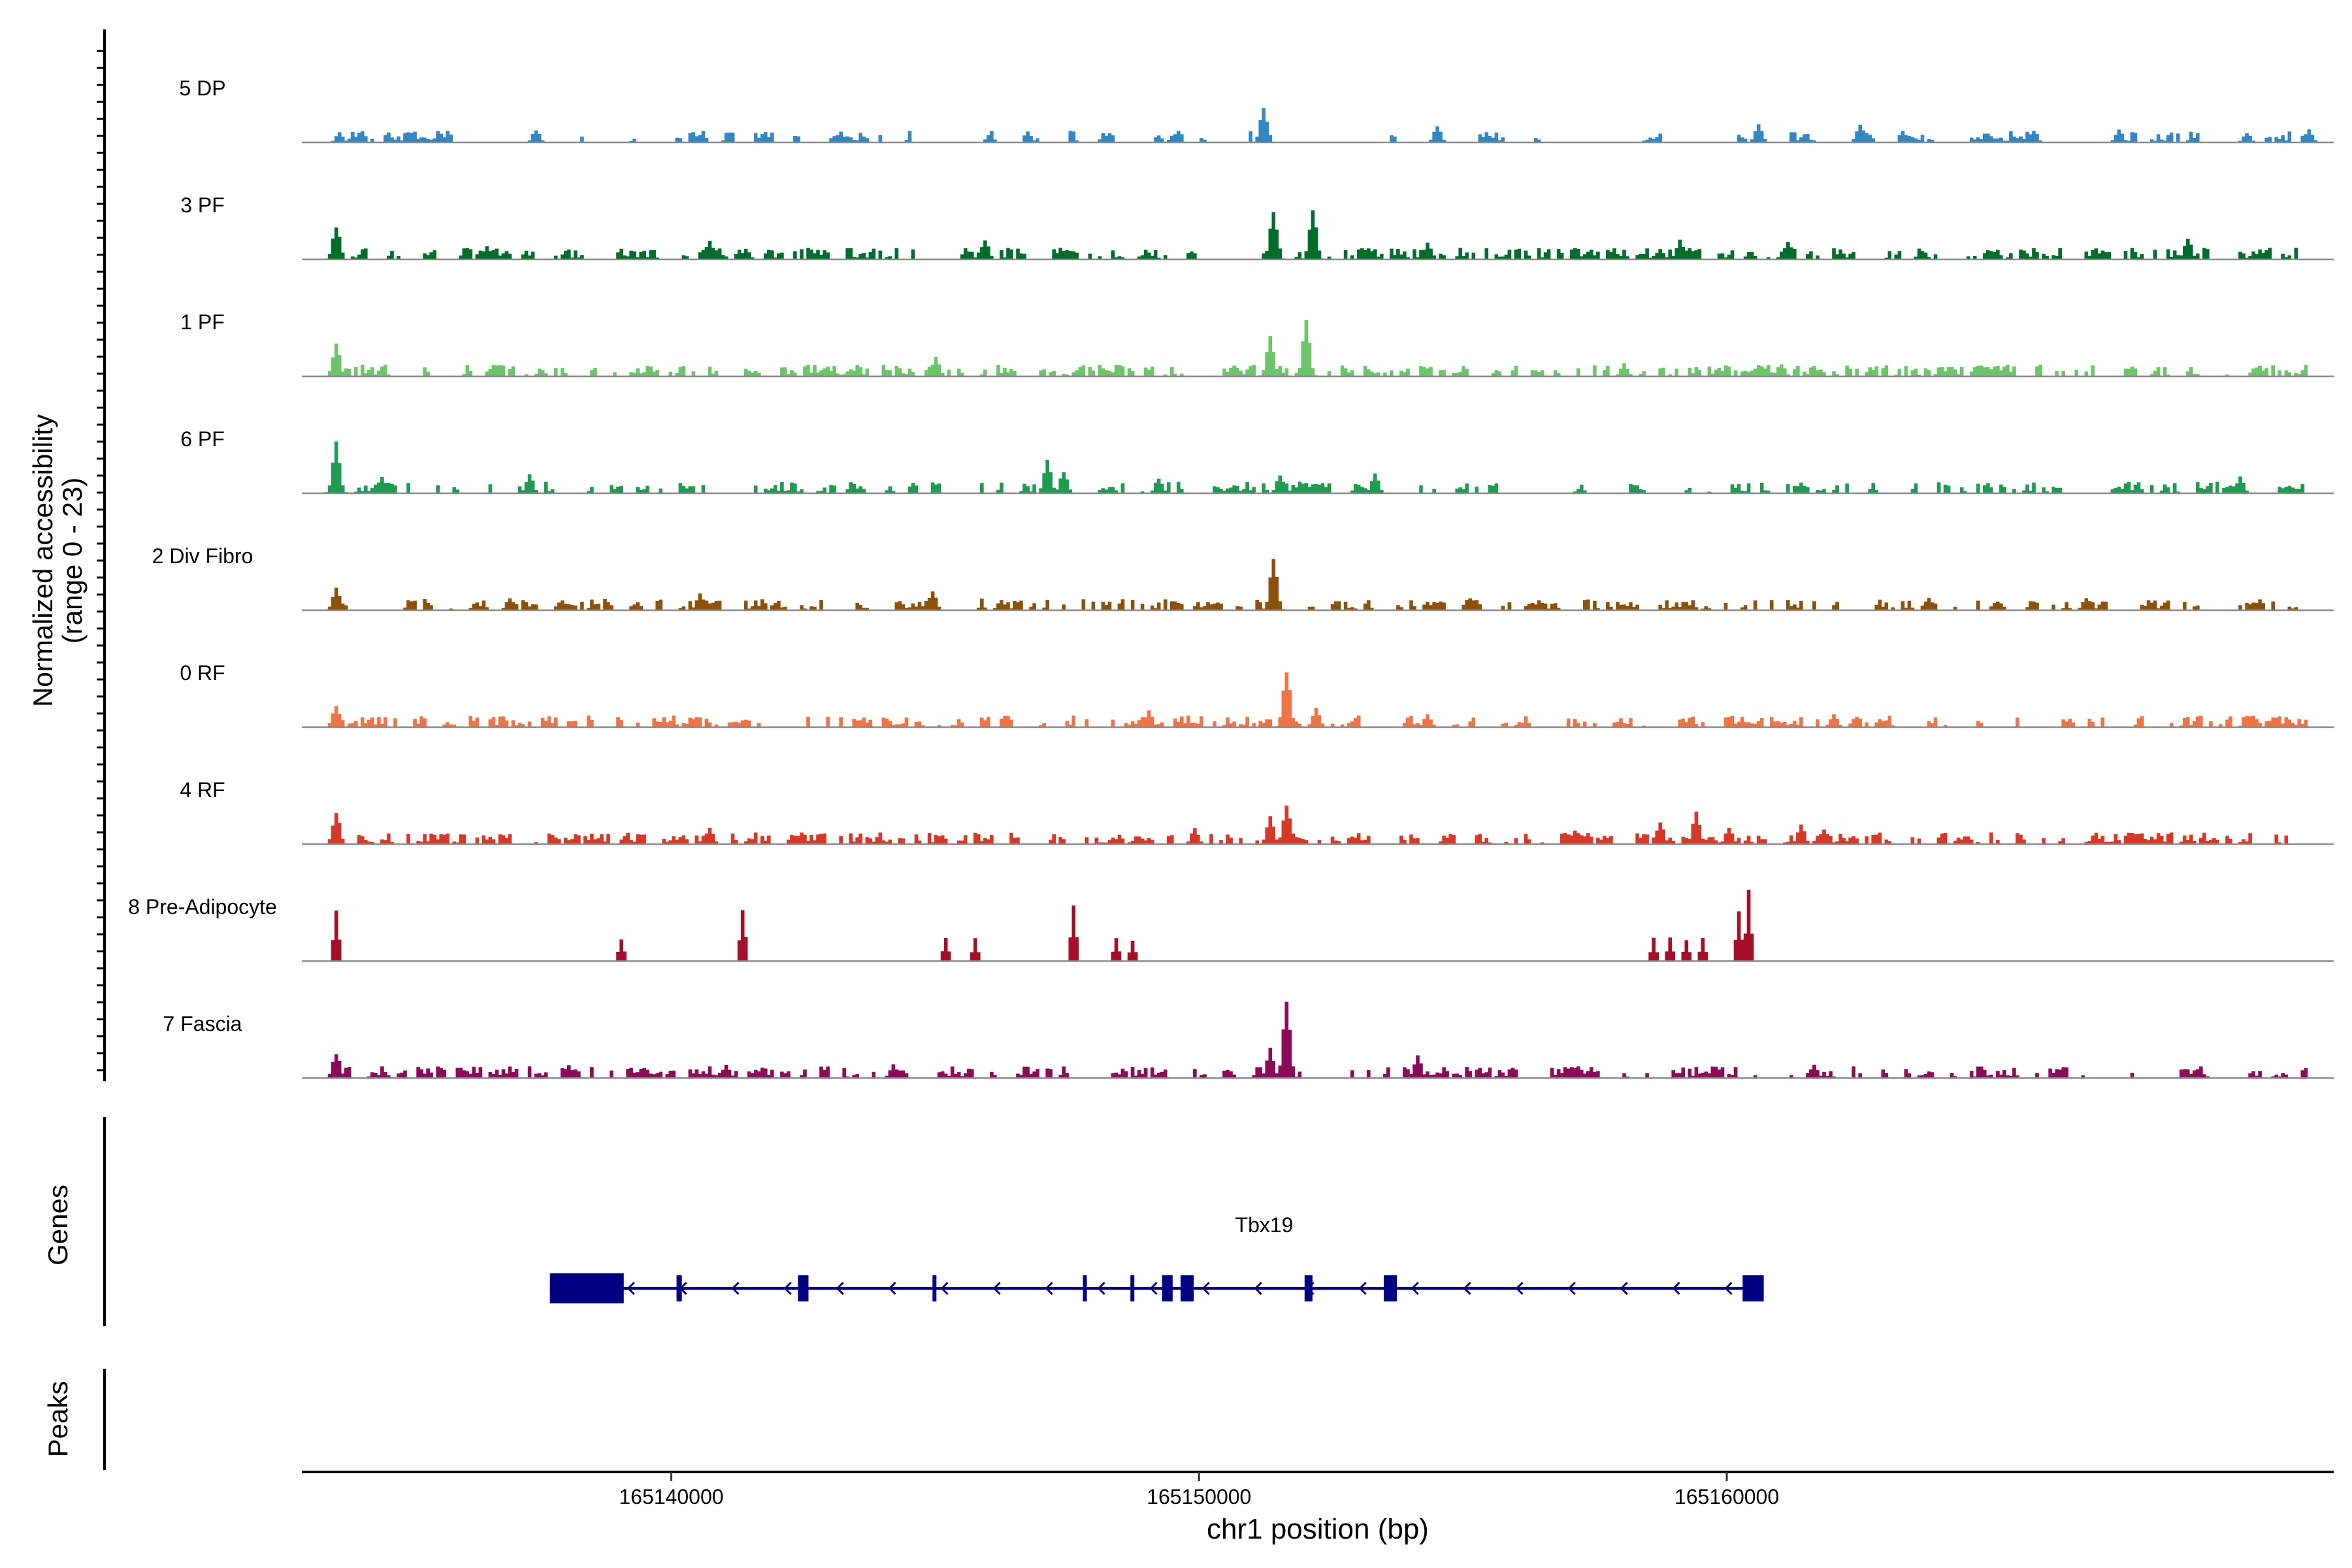 The height and width of the screenshot is (1568, 2352). Describe the element at coordinates (1199, 1497) in the screenshot. I see `x-tick-label: 165150000` at that location.